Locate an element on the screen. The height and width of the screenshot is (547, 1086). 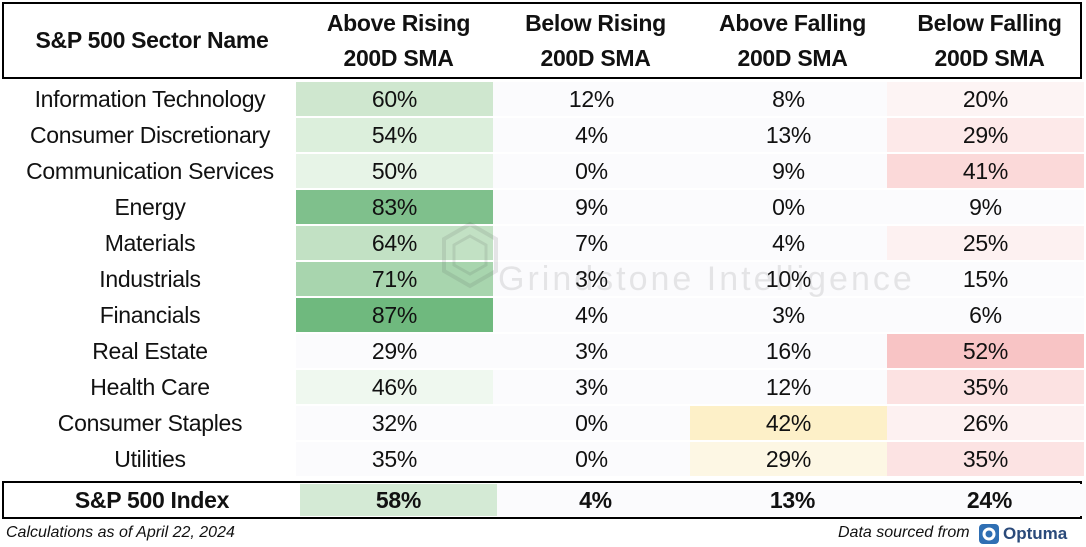
cell-above-falling: 4% is located at coordinates (788, 243).